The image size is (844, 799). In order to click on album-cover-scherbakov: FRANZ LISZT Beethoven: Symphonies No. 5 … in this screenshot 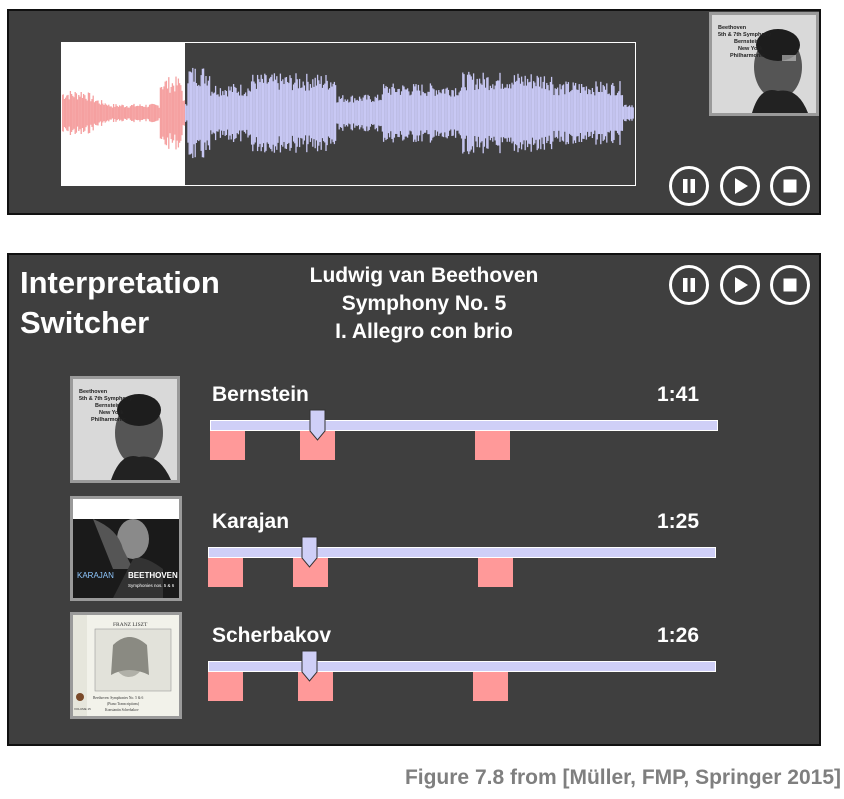, I will do `click(126, 665)`.